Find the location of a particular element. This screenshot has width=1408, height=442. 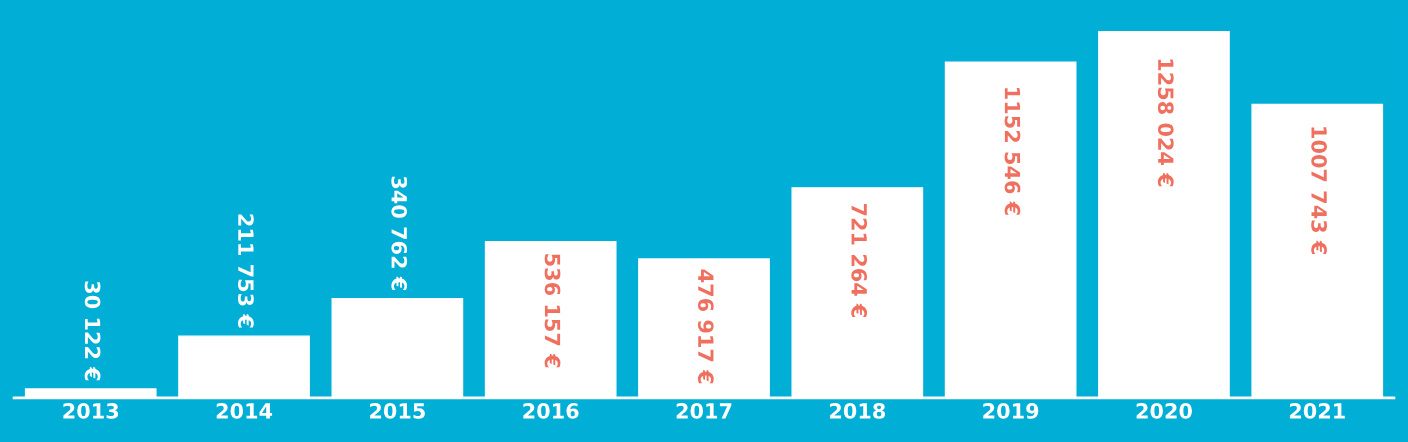

x-tick-label: 2019 is located at coordinates (1011, 411).